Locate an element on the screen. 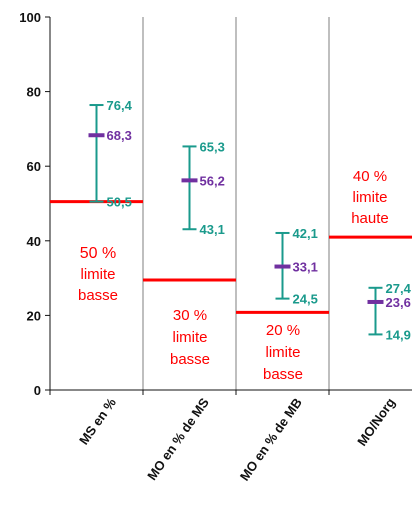 The width and height of the screenshot is (412, 513). threshold-annotation: haute is located at coordinates (370, 218).